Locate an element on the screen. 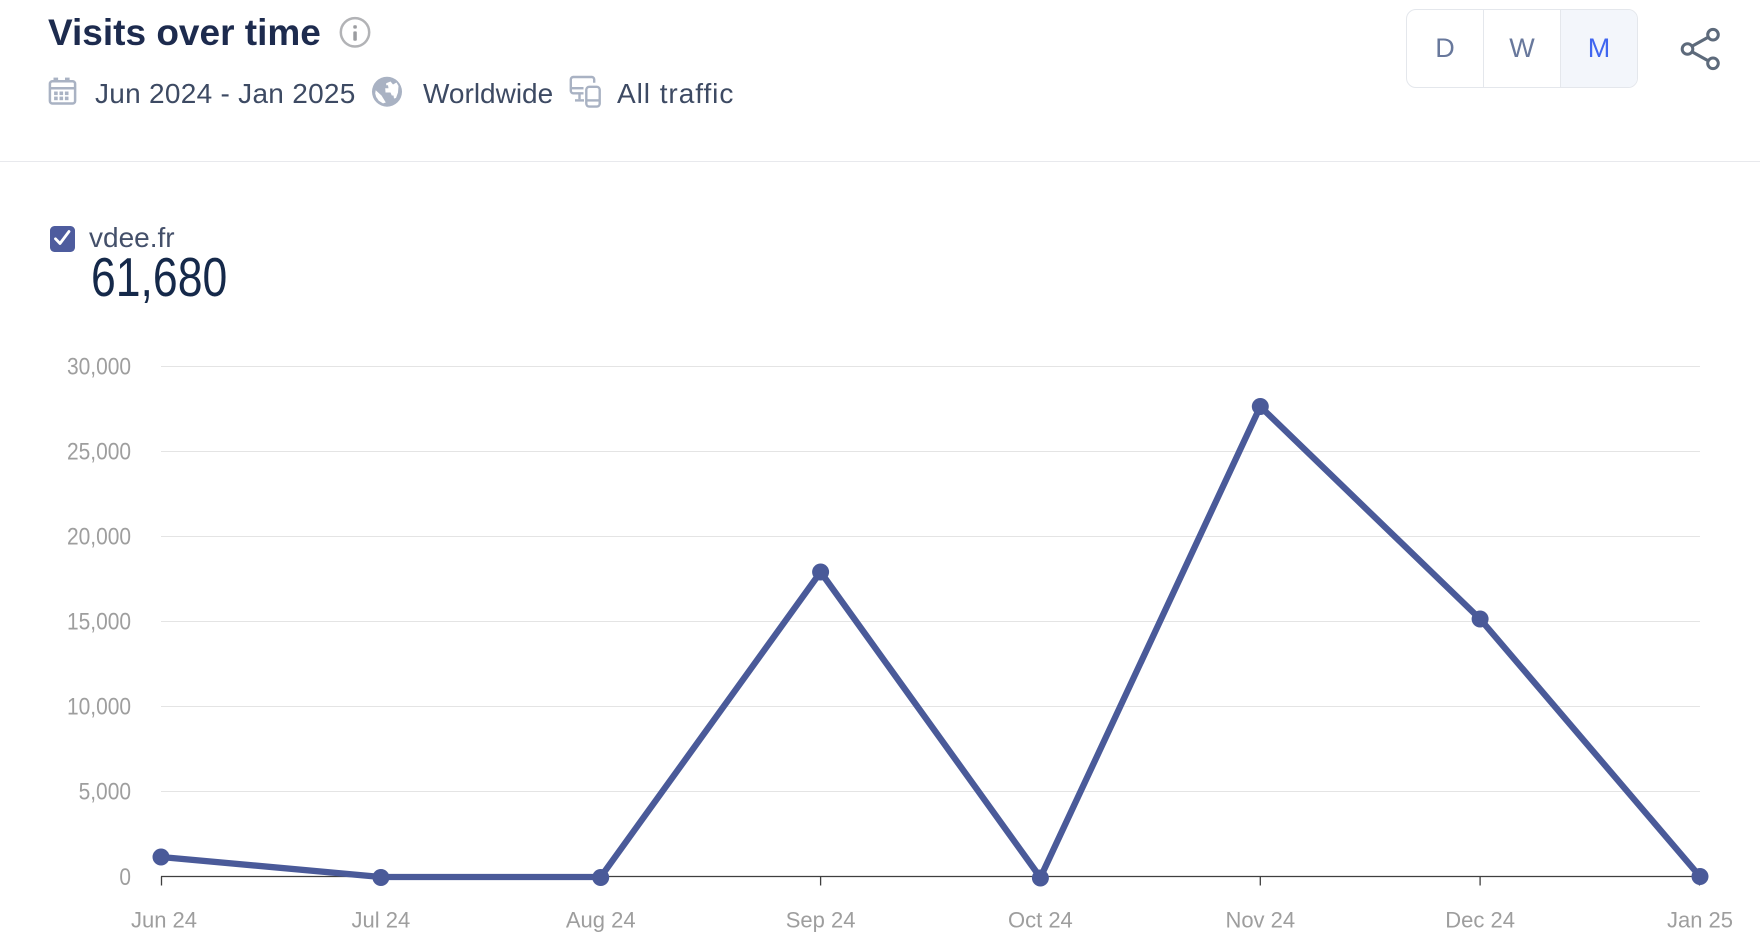 This screenshot has height=949, width=1760. svg-text: 0 is located at coordinates (125, 877).